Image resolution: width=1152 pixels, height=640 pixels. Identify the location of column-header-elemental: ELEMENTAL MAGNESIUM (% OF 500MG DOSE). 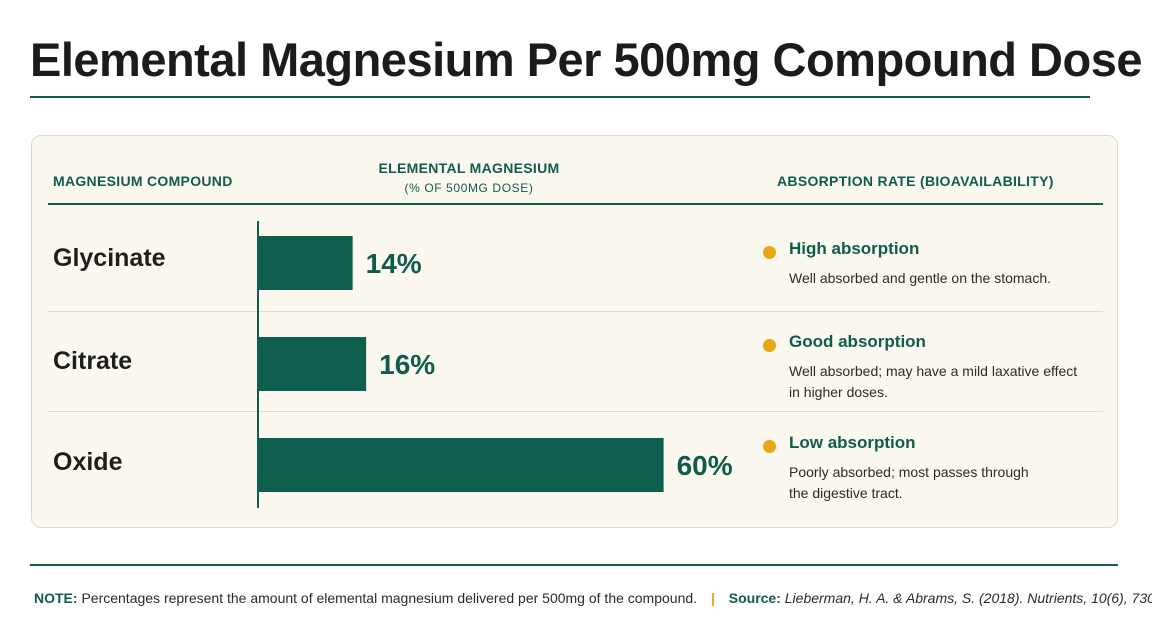
(469, 178).